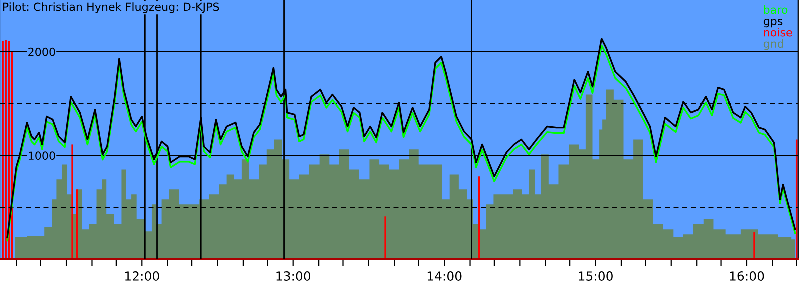 The height and width of the screenshot is (300, 800). What do you see at coordinates (774, 44) in the screenshot?
I see `text: gnd` at bounding box center [774, 44].